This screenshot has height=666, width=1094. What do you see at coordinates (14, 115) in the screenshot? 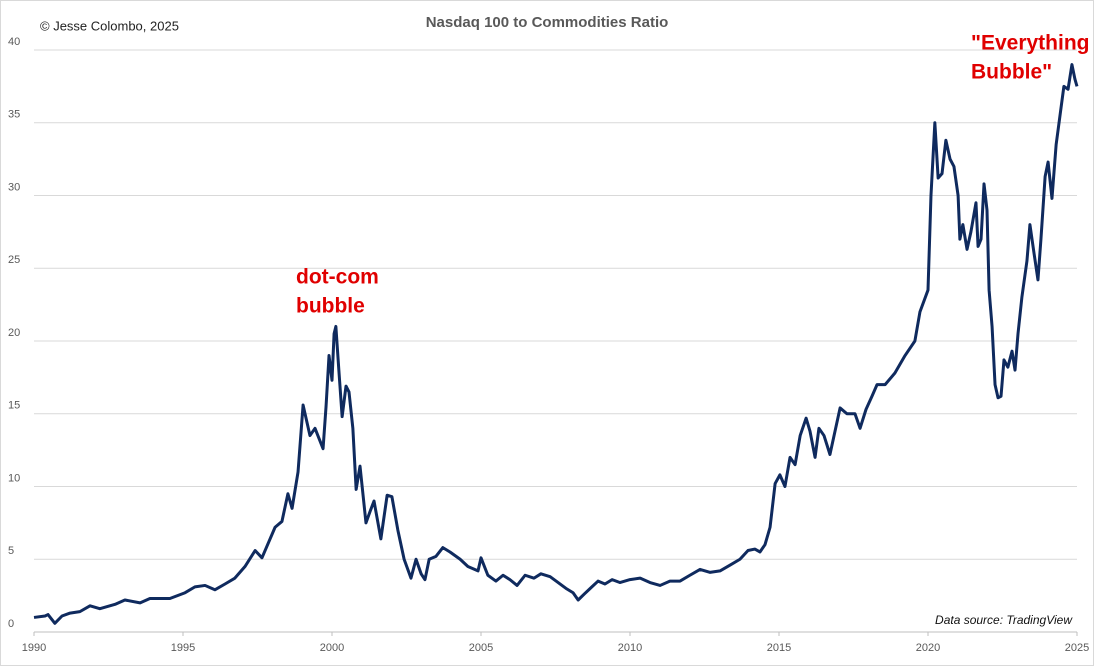
I see `y-tick-label: 35` at bounding box center [14, 115].